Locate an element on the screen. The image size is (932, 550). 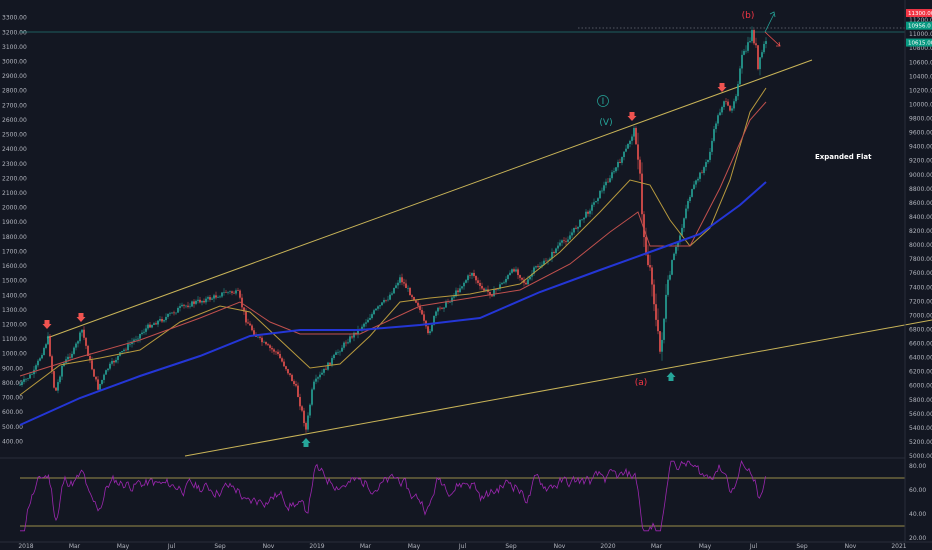
right-axis-tick: 7000.00 is located at coordinates (920, 315).